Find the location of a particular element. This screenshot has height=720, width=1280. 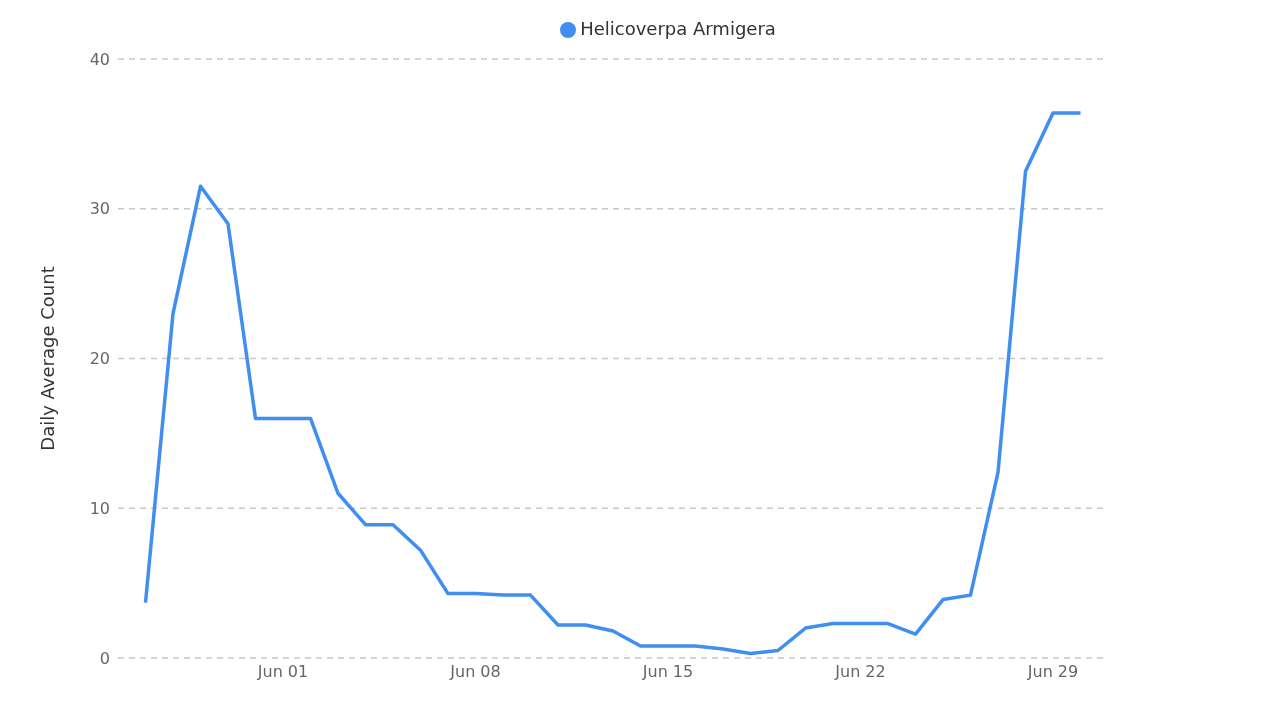

x-tick-label: Jun 22 is located at coordinates (860, 672).